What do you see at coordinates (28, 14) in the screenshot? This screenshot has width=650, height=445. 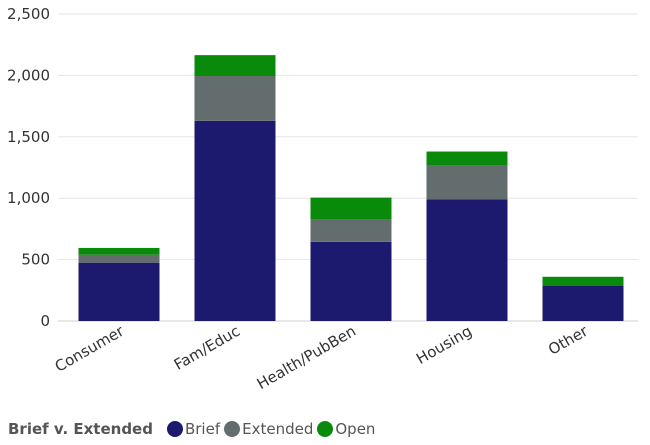 I see `y-tick-label: 2,500` at bounding box center [28, 14].